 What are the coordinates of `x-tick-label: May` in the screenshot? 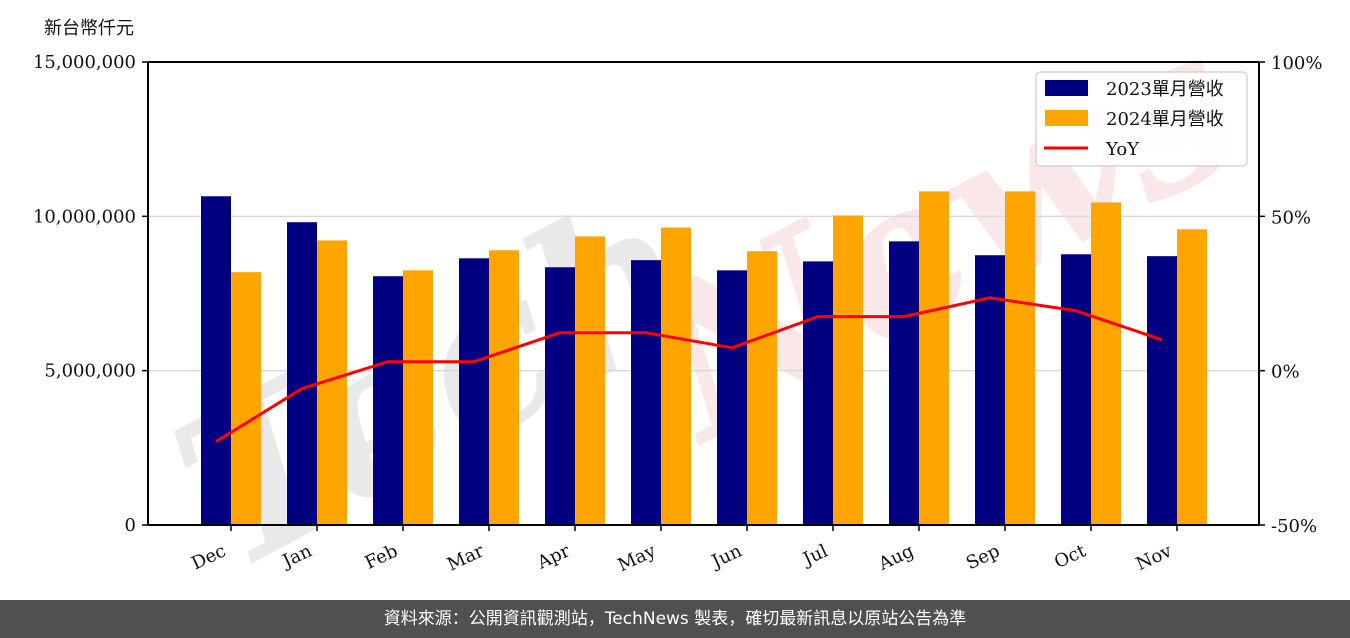 It's located at (637, 558).